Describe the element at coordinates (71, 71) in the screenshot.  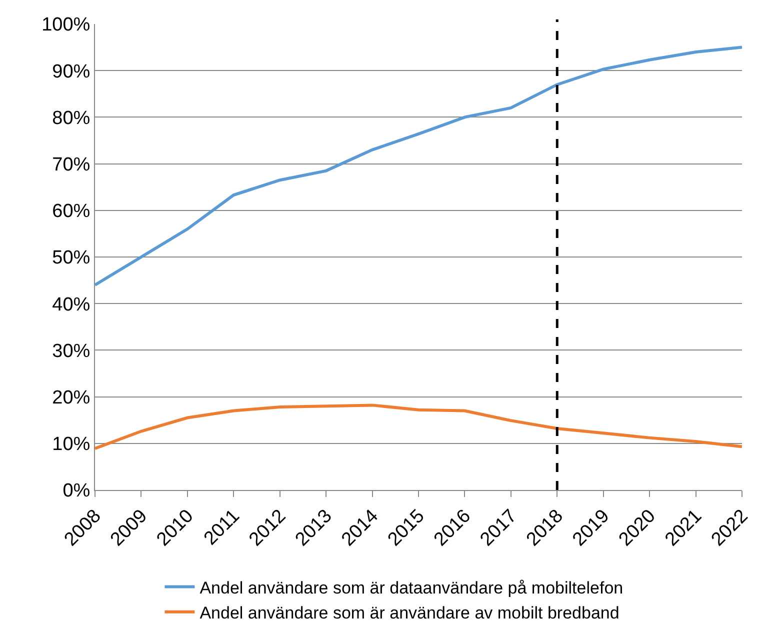
I see `y-tick-label: 90%` at that location.